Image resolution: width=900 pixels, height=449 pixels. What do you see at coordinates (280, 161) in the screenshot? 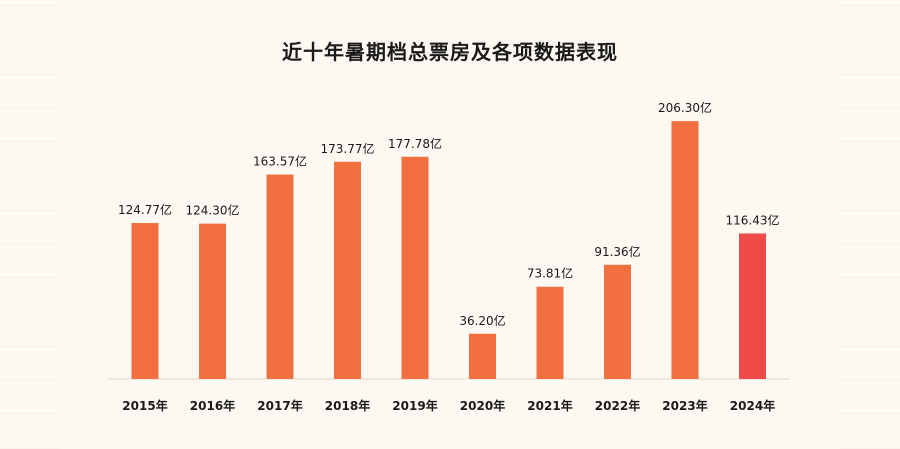
I see `value-label: 163.57亿` at bounding box center [280, 161].